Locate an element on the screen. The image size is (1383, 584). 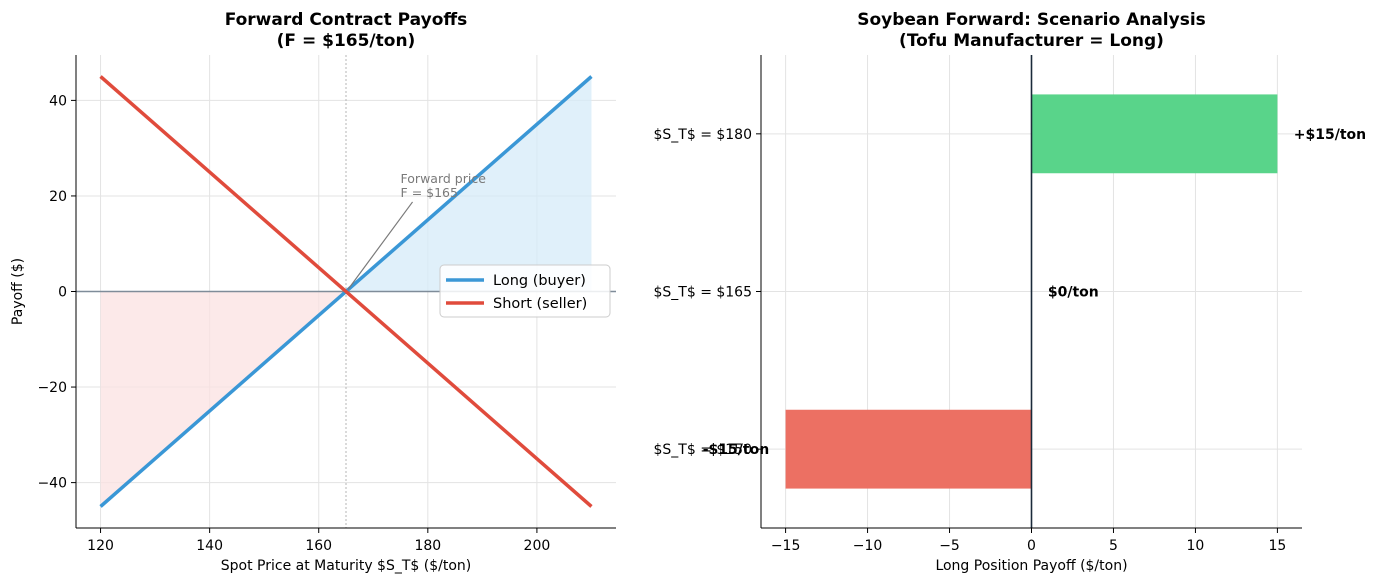
bar-label-1: $0/ton is located at coordinates (1073, 293).